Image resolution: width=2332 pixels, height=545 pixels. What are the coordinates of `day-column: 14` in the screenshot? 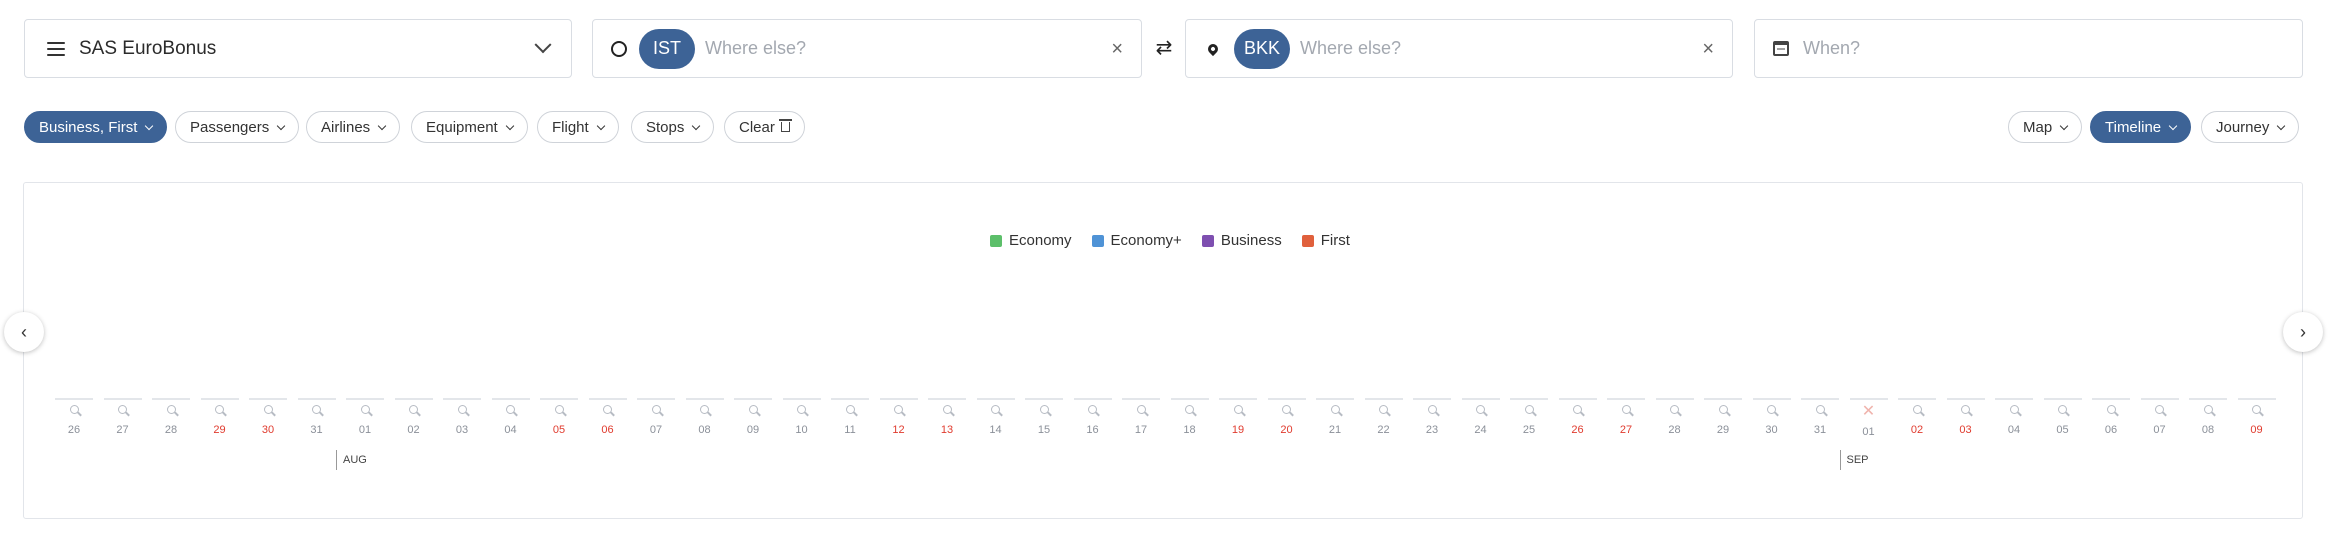 It's located at (995, 417).